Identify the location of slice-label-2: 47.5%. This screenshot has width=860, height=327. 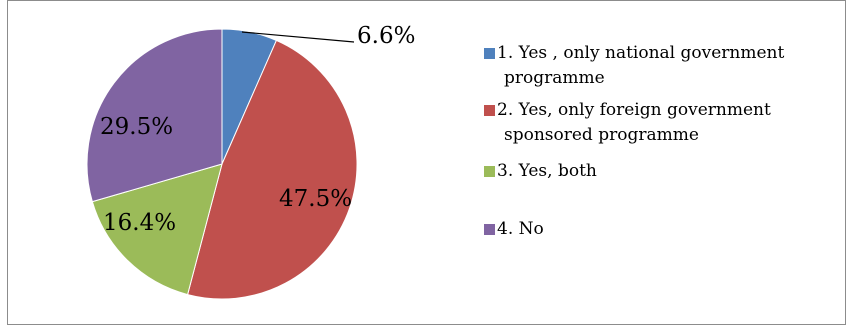
(315, 199).